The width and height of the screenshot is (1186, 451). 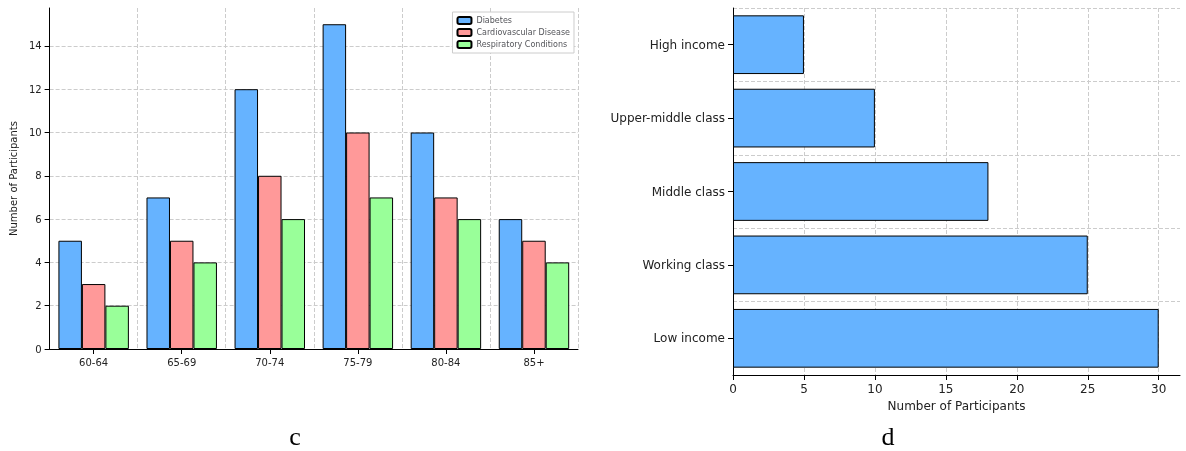 I want to click on y-tick-label: 0, so click(x=38, y=349).